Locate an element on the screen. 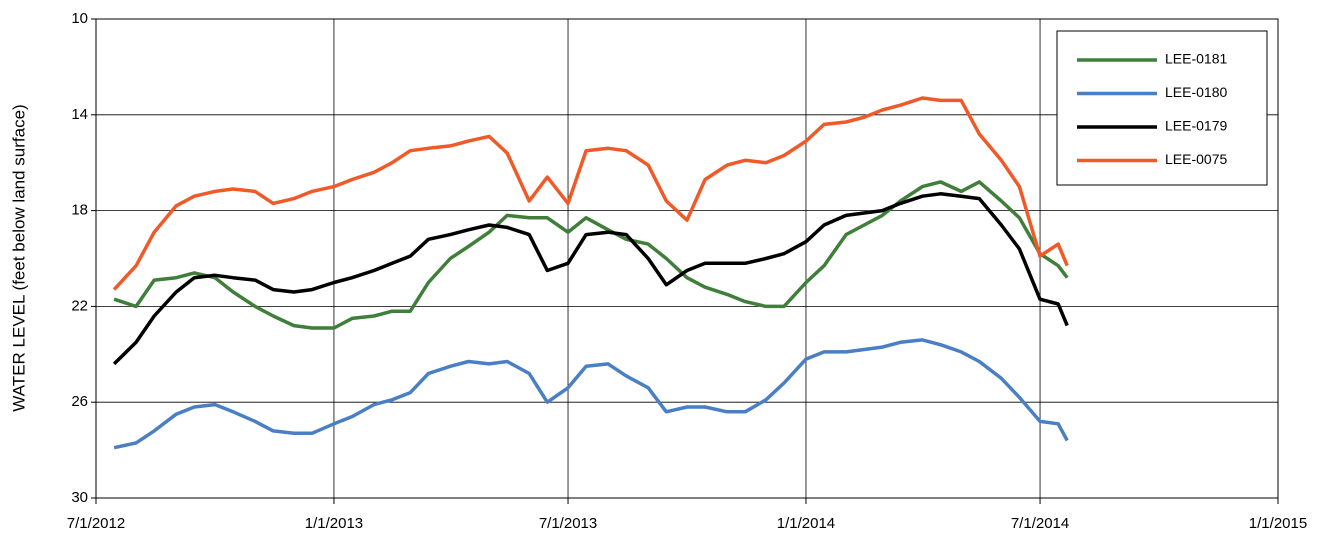 The width and height of the screenshot is (1339, 544). legend-label: LEE-0075 is located at coordinates (1196, 159).